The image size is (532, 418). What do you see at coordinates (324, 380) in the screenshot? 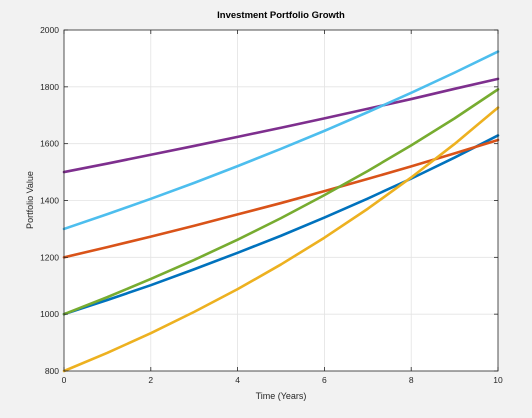
I see `x-tick-label: 6` at bounding box center [324, 380].